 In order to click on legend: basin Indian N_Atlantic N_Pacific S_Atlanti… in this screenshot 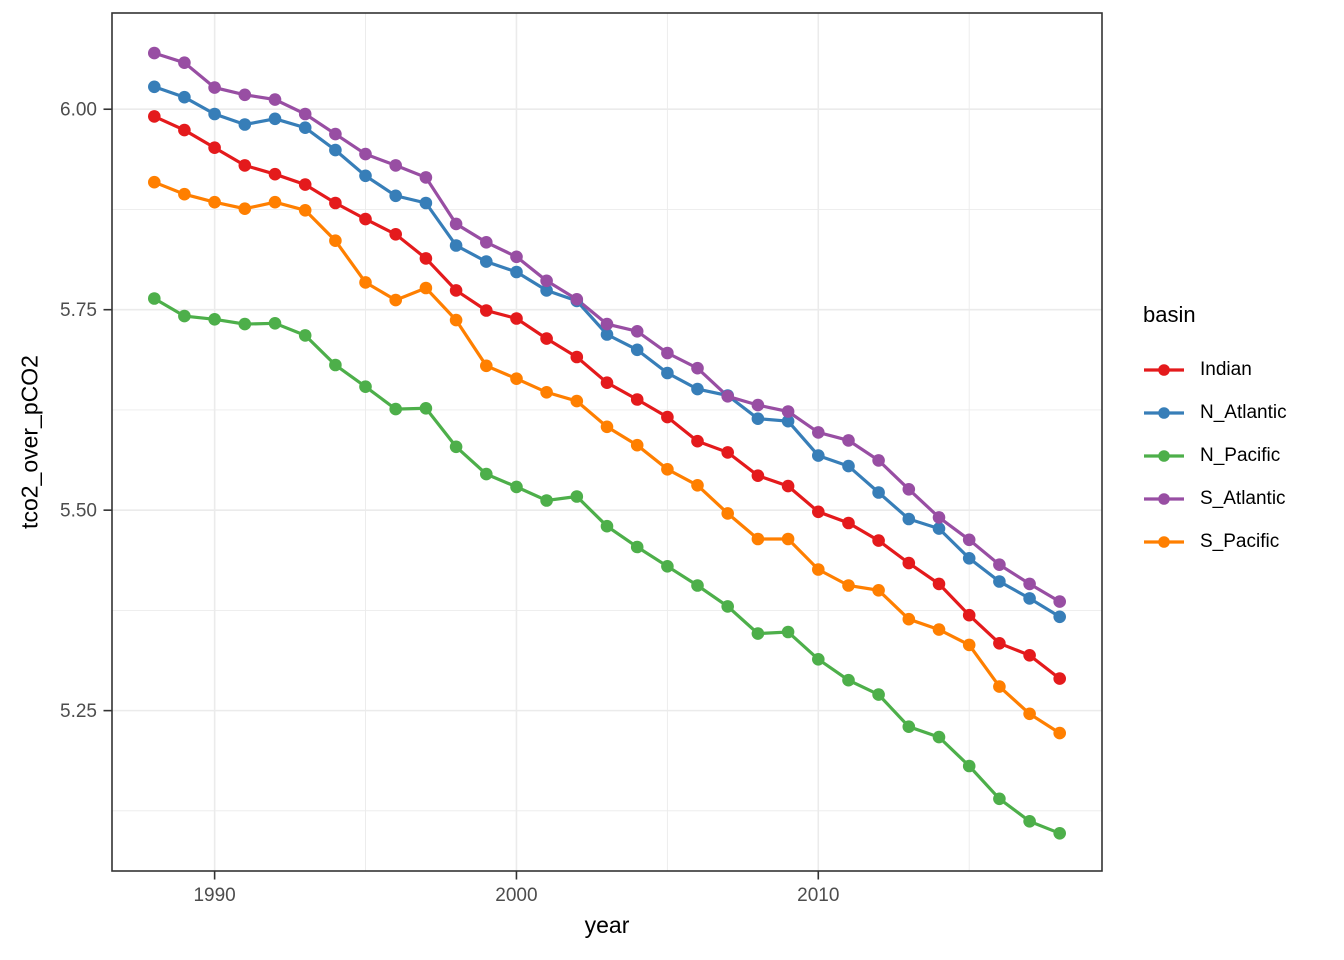, I will do `click(1215, 431)`.